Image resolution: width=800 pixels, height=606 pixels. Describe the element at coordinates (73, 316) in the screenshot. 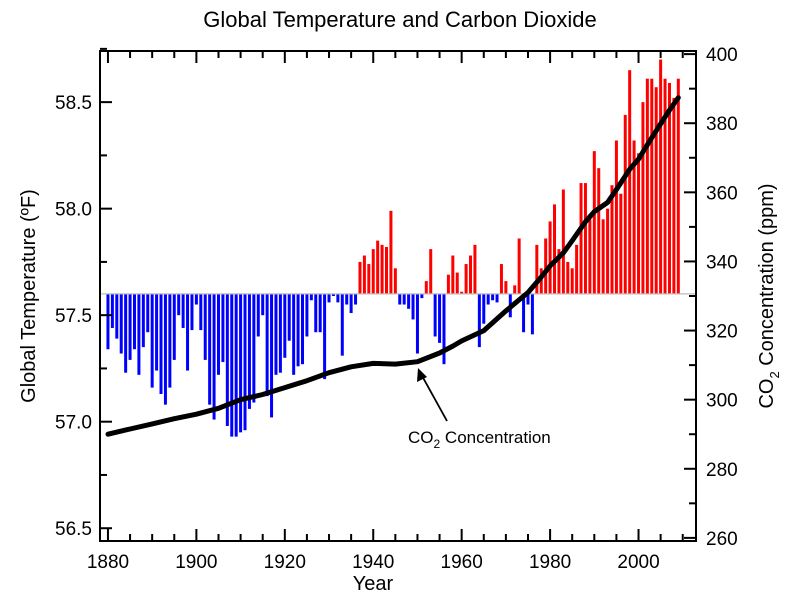

I see `left-tick-label: 57.5` at that location.